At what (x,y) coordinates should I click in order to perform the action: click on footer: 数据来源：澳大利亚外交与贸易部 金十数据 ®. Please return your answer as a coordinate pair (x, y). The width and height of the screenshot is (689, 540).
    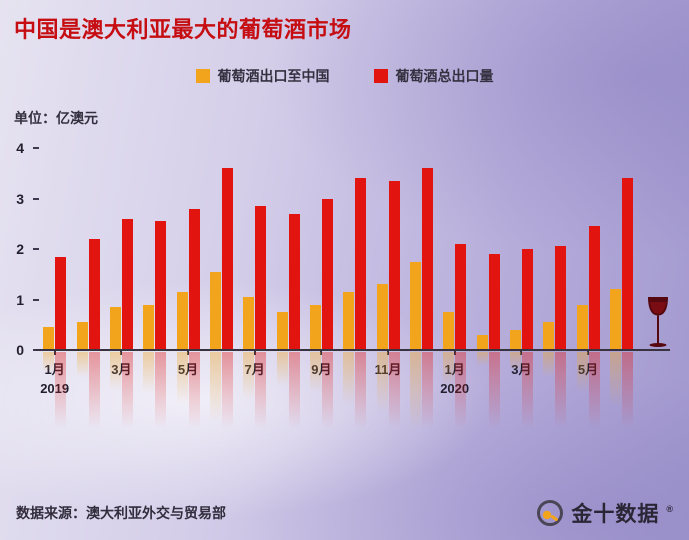
    Looking at the image, I should click on (344, 513).